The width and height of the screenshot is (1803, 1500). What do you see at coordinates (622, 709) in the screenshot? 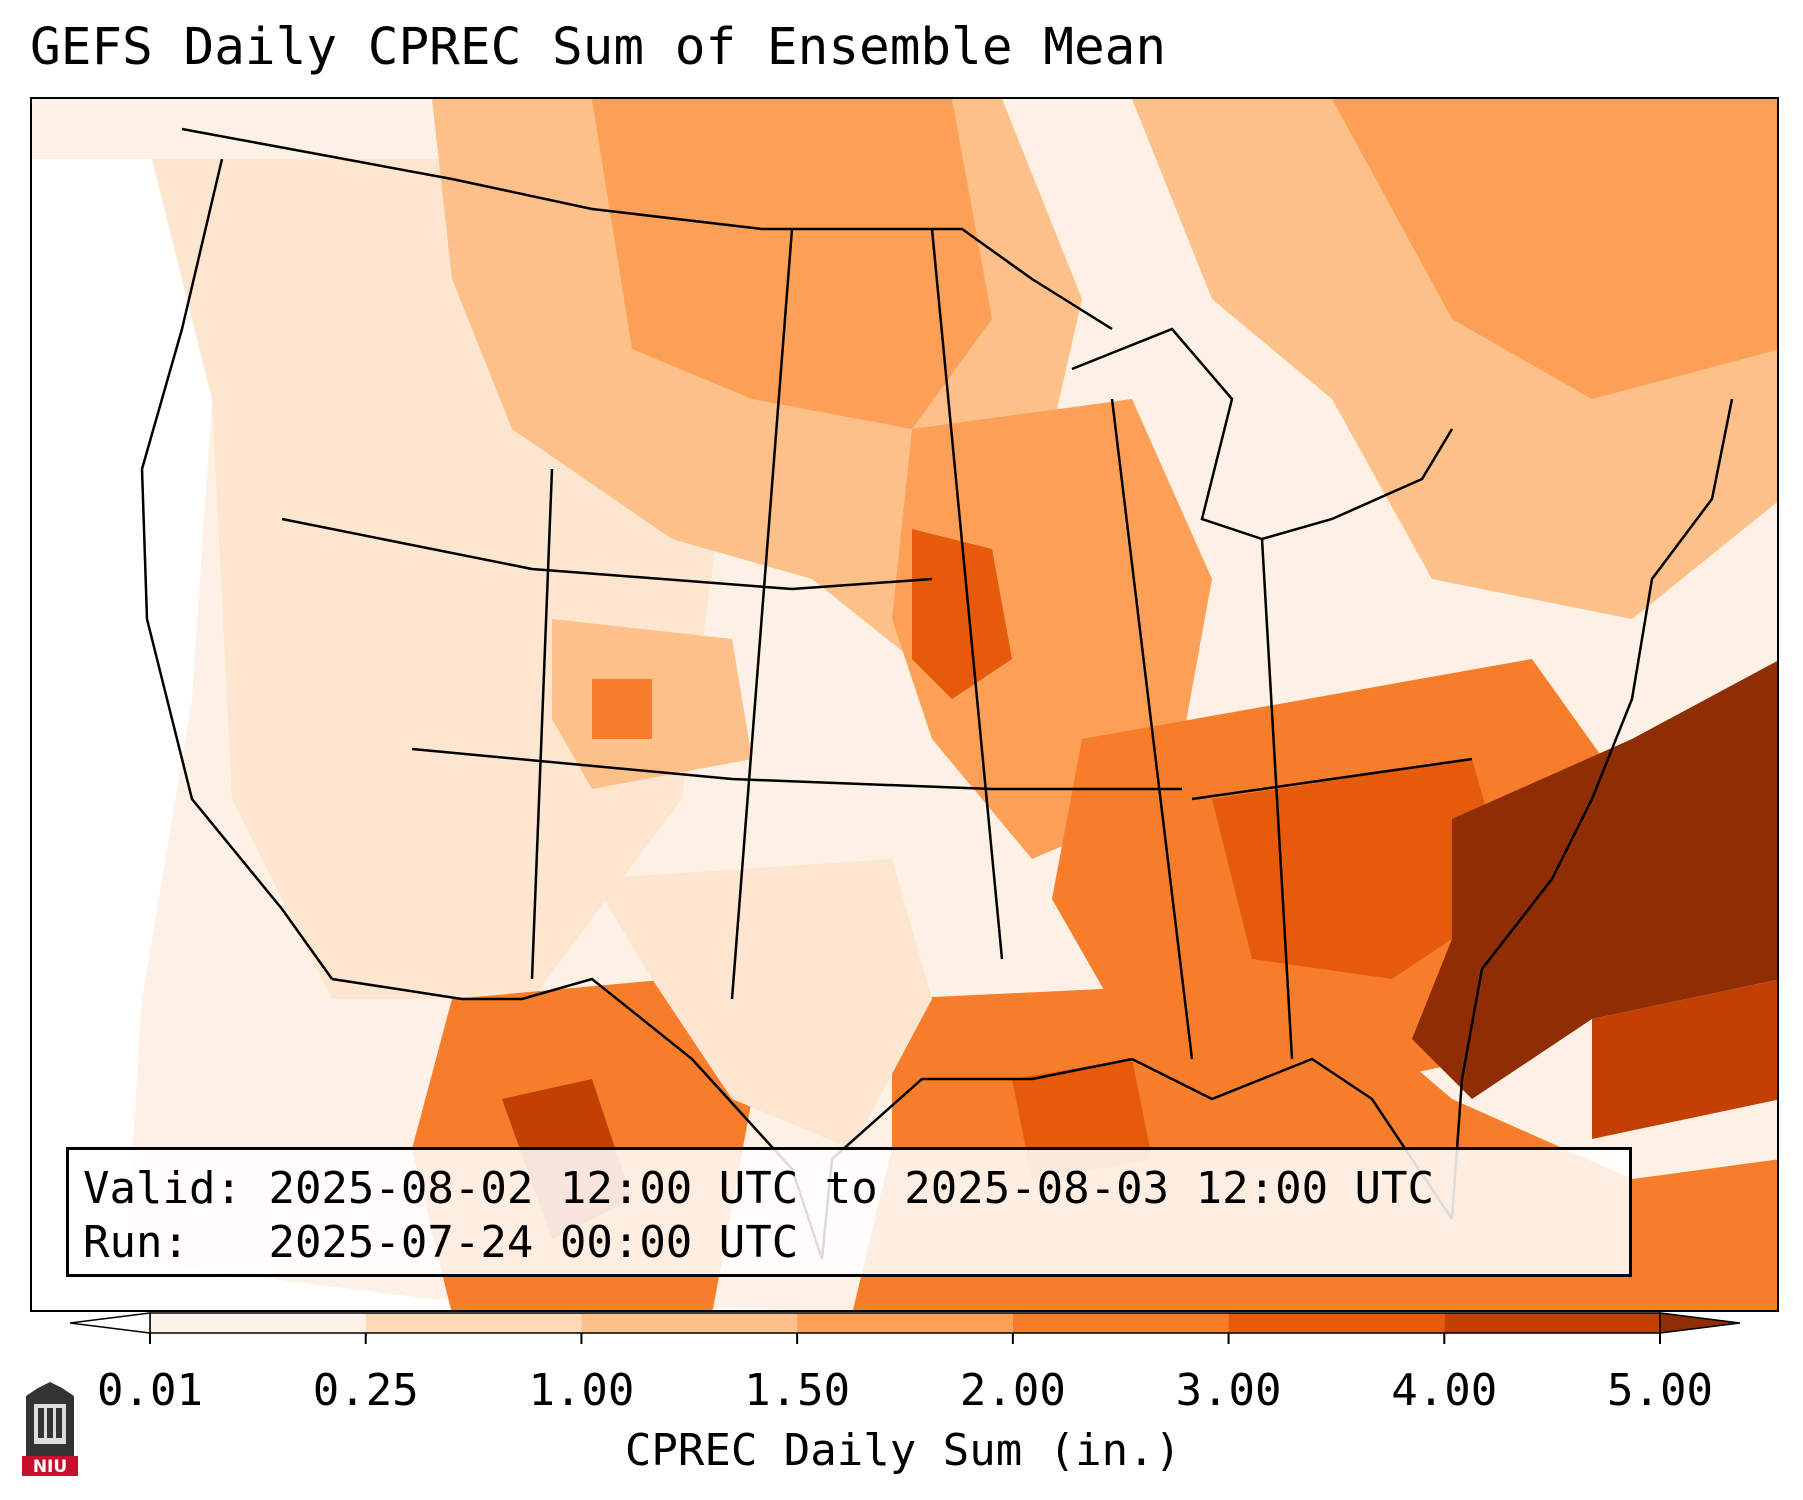
I see `region-colorado-dark` at bounding box center [622, 709].